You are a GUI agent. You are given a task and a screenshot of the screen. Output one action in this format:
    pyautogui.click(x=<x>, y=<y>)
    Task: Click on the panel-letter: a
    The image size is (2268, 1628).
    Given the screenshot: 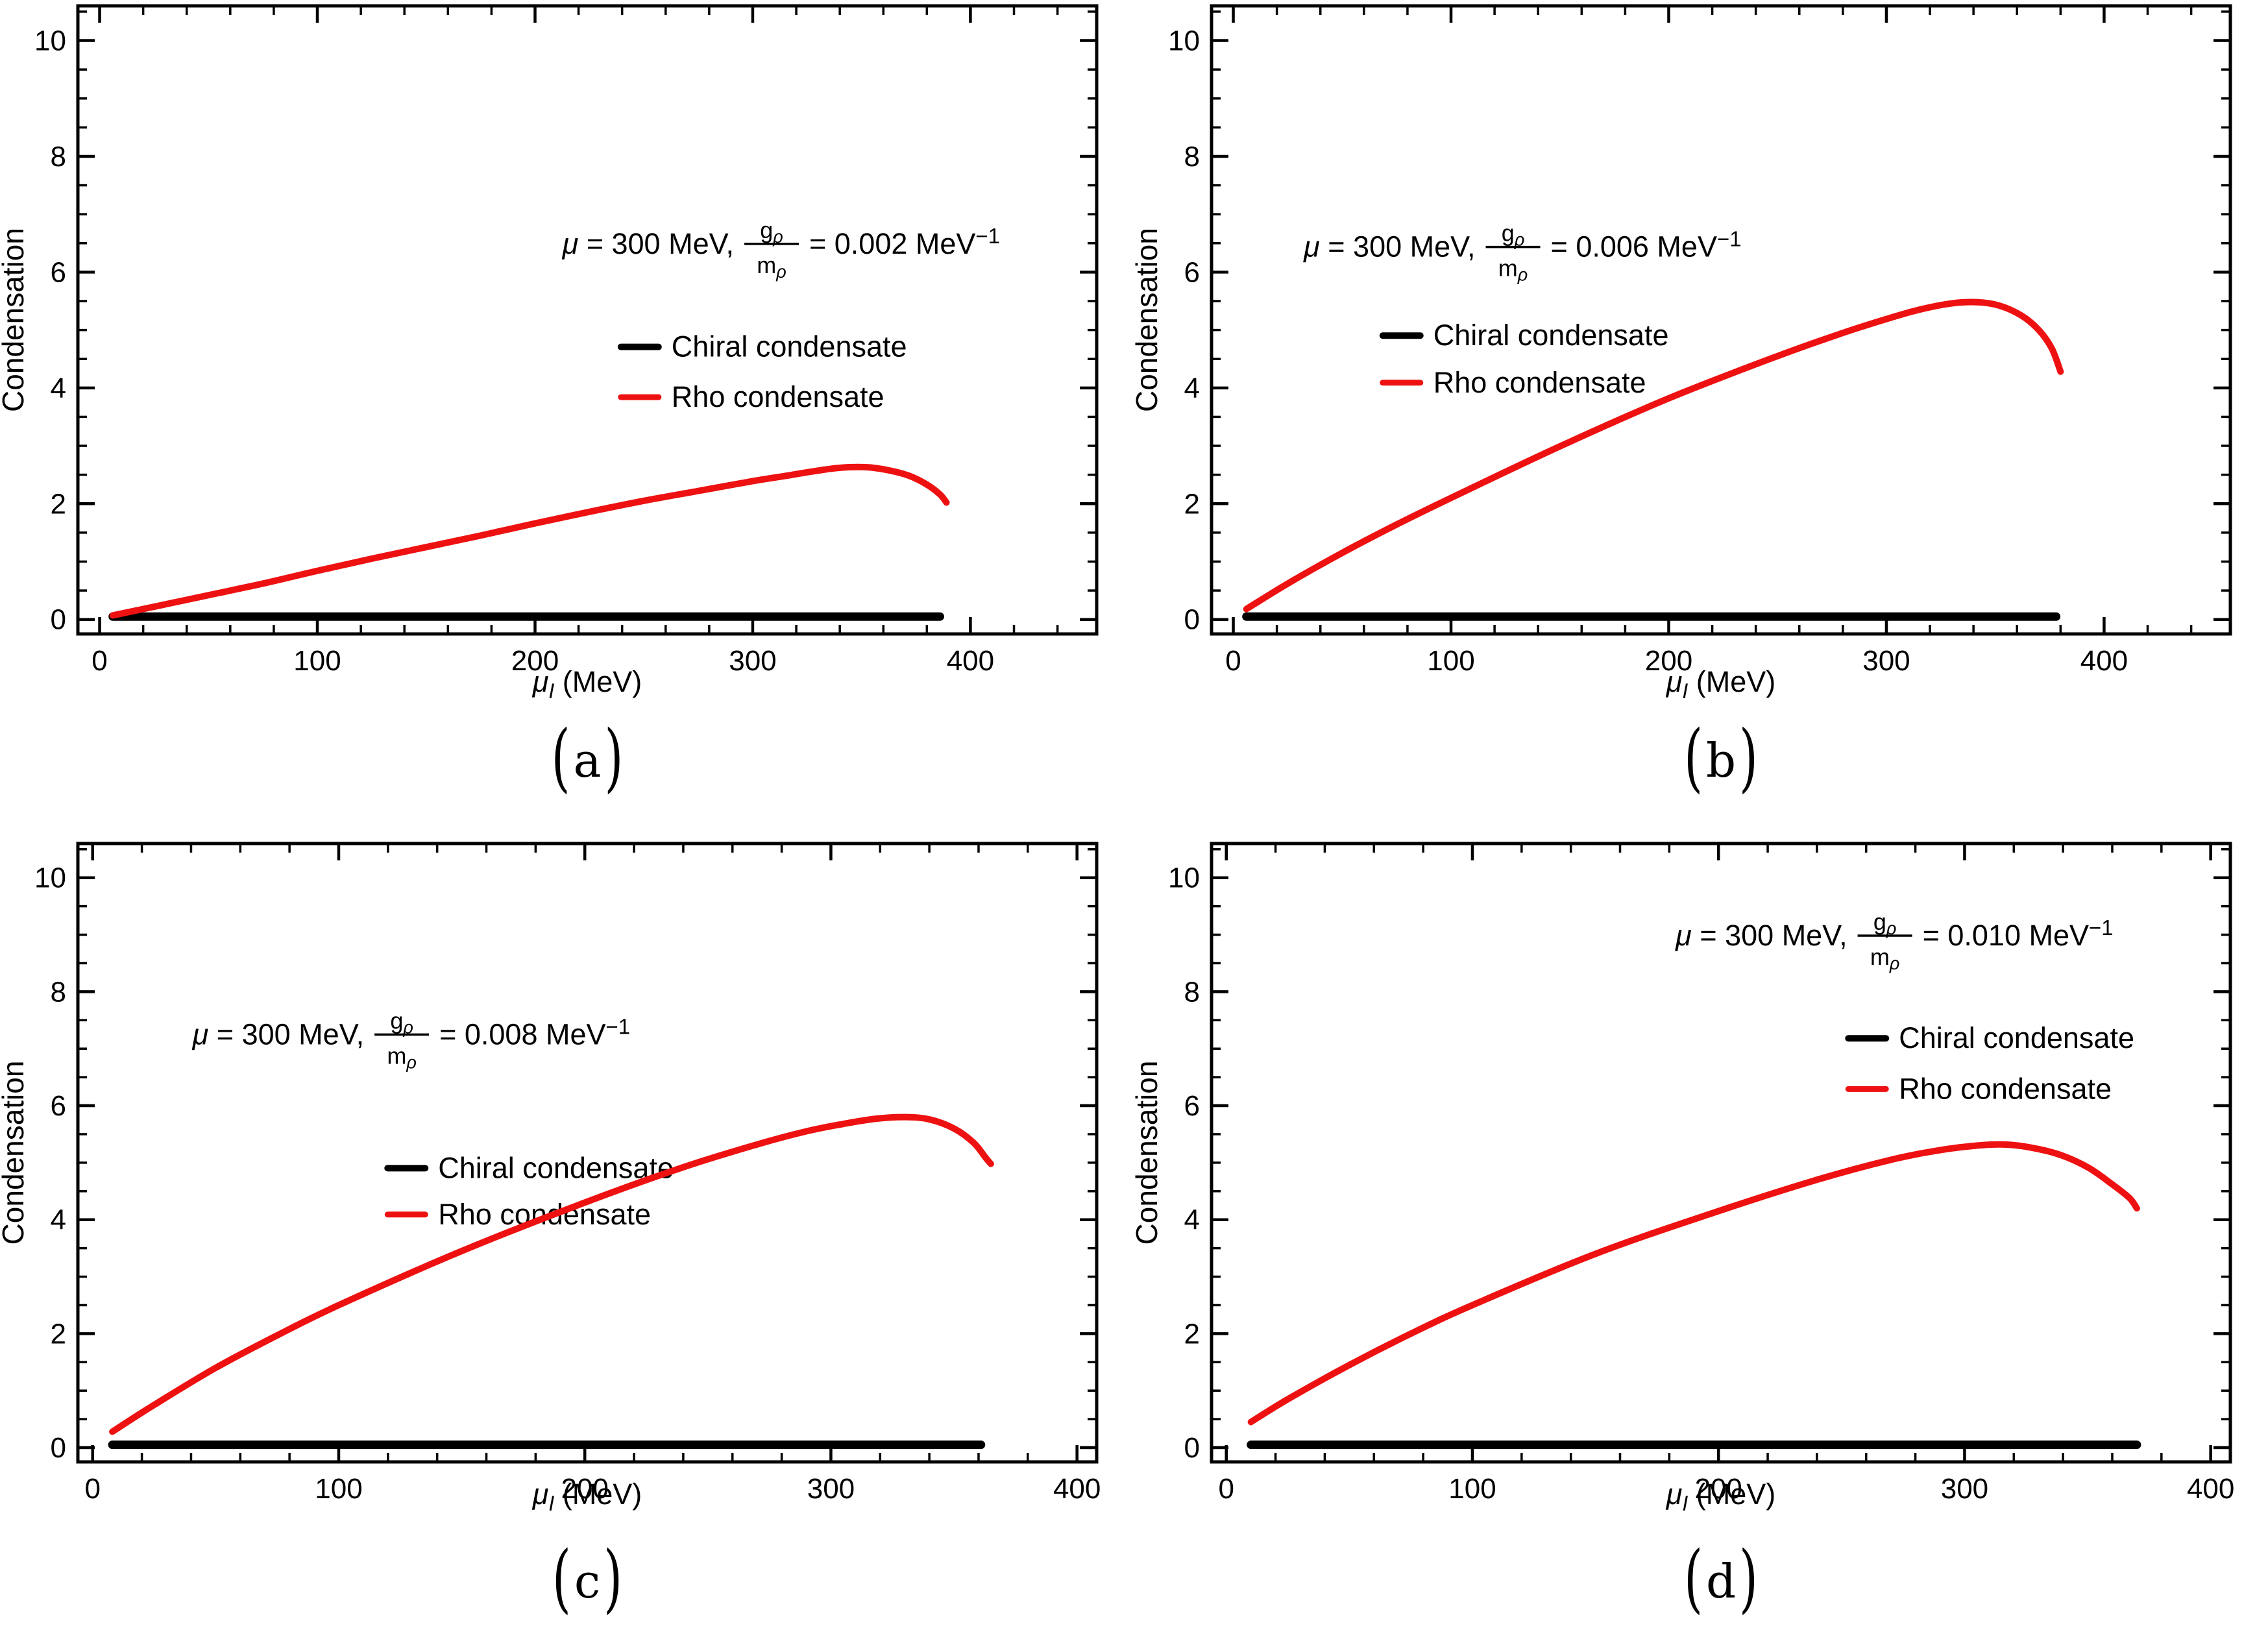 What is the action you would take?
    pyautogui.click(x=587, y=760)
    